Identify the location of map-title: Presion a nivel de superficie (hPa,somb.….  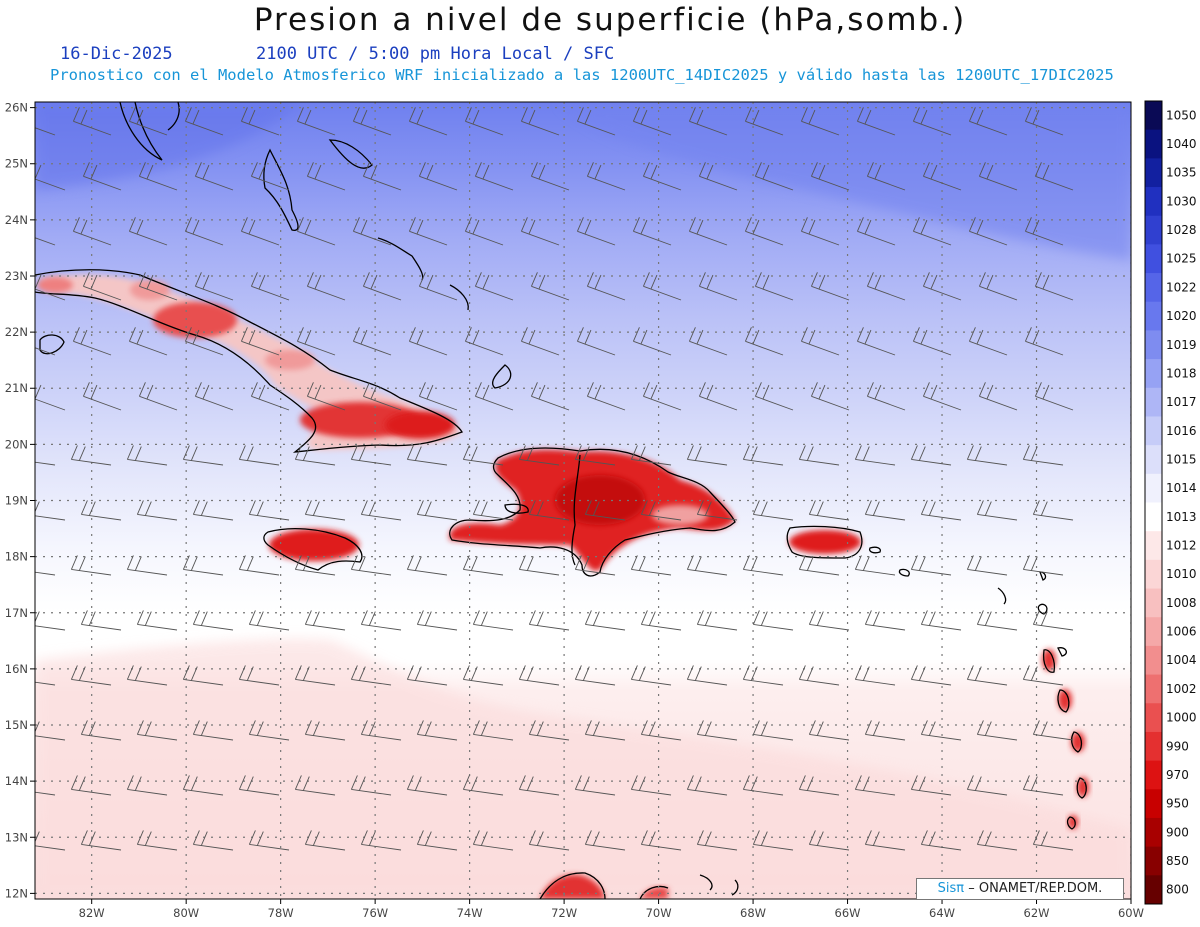
(610, 20).